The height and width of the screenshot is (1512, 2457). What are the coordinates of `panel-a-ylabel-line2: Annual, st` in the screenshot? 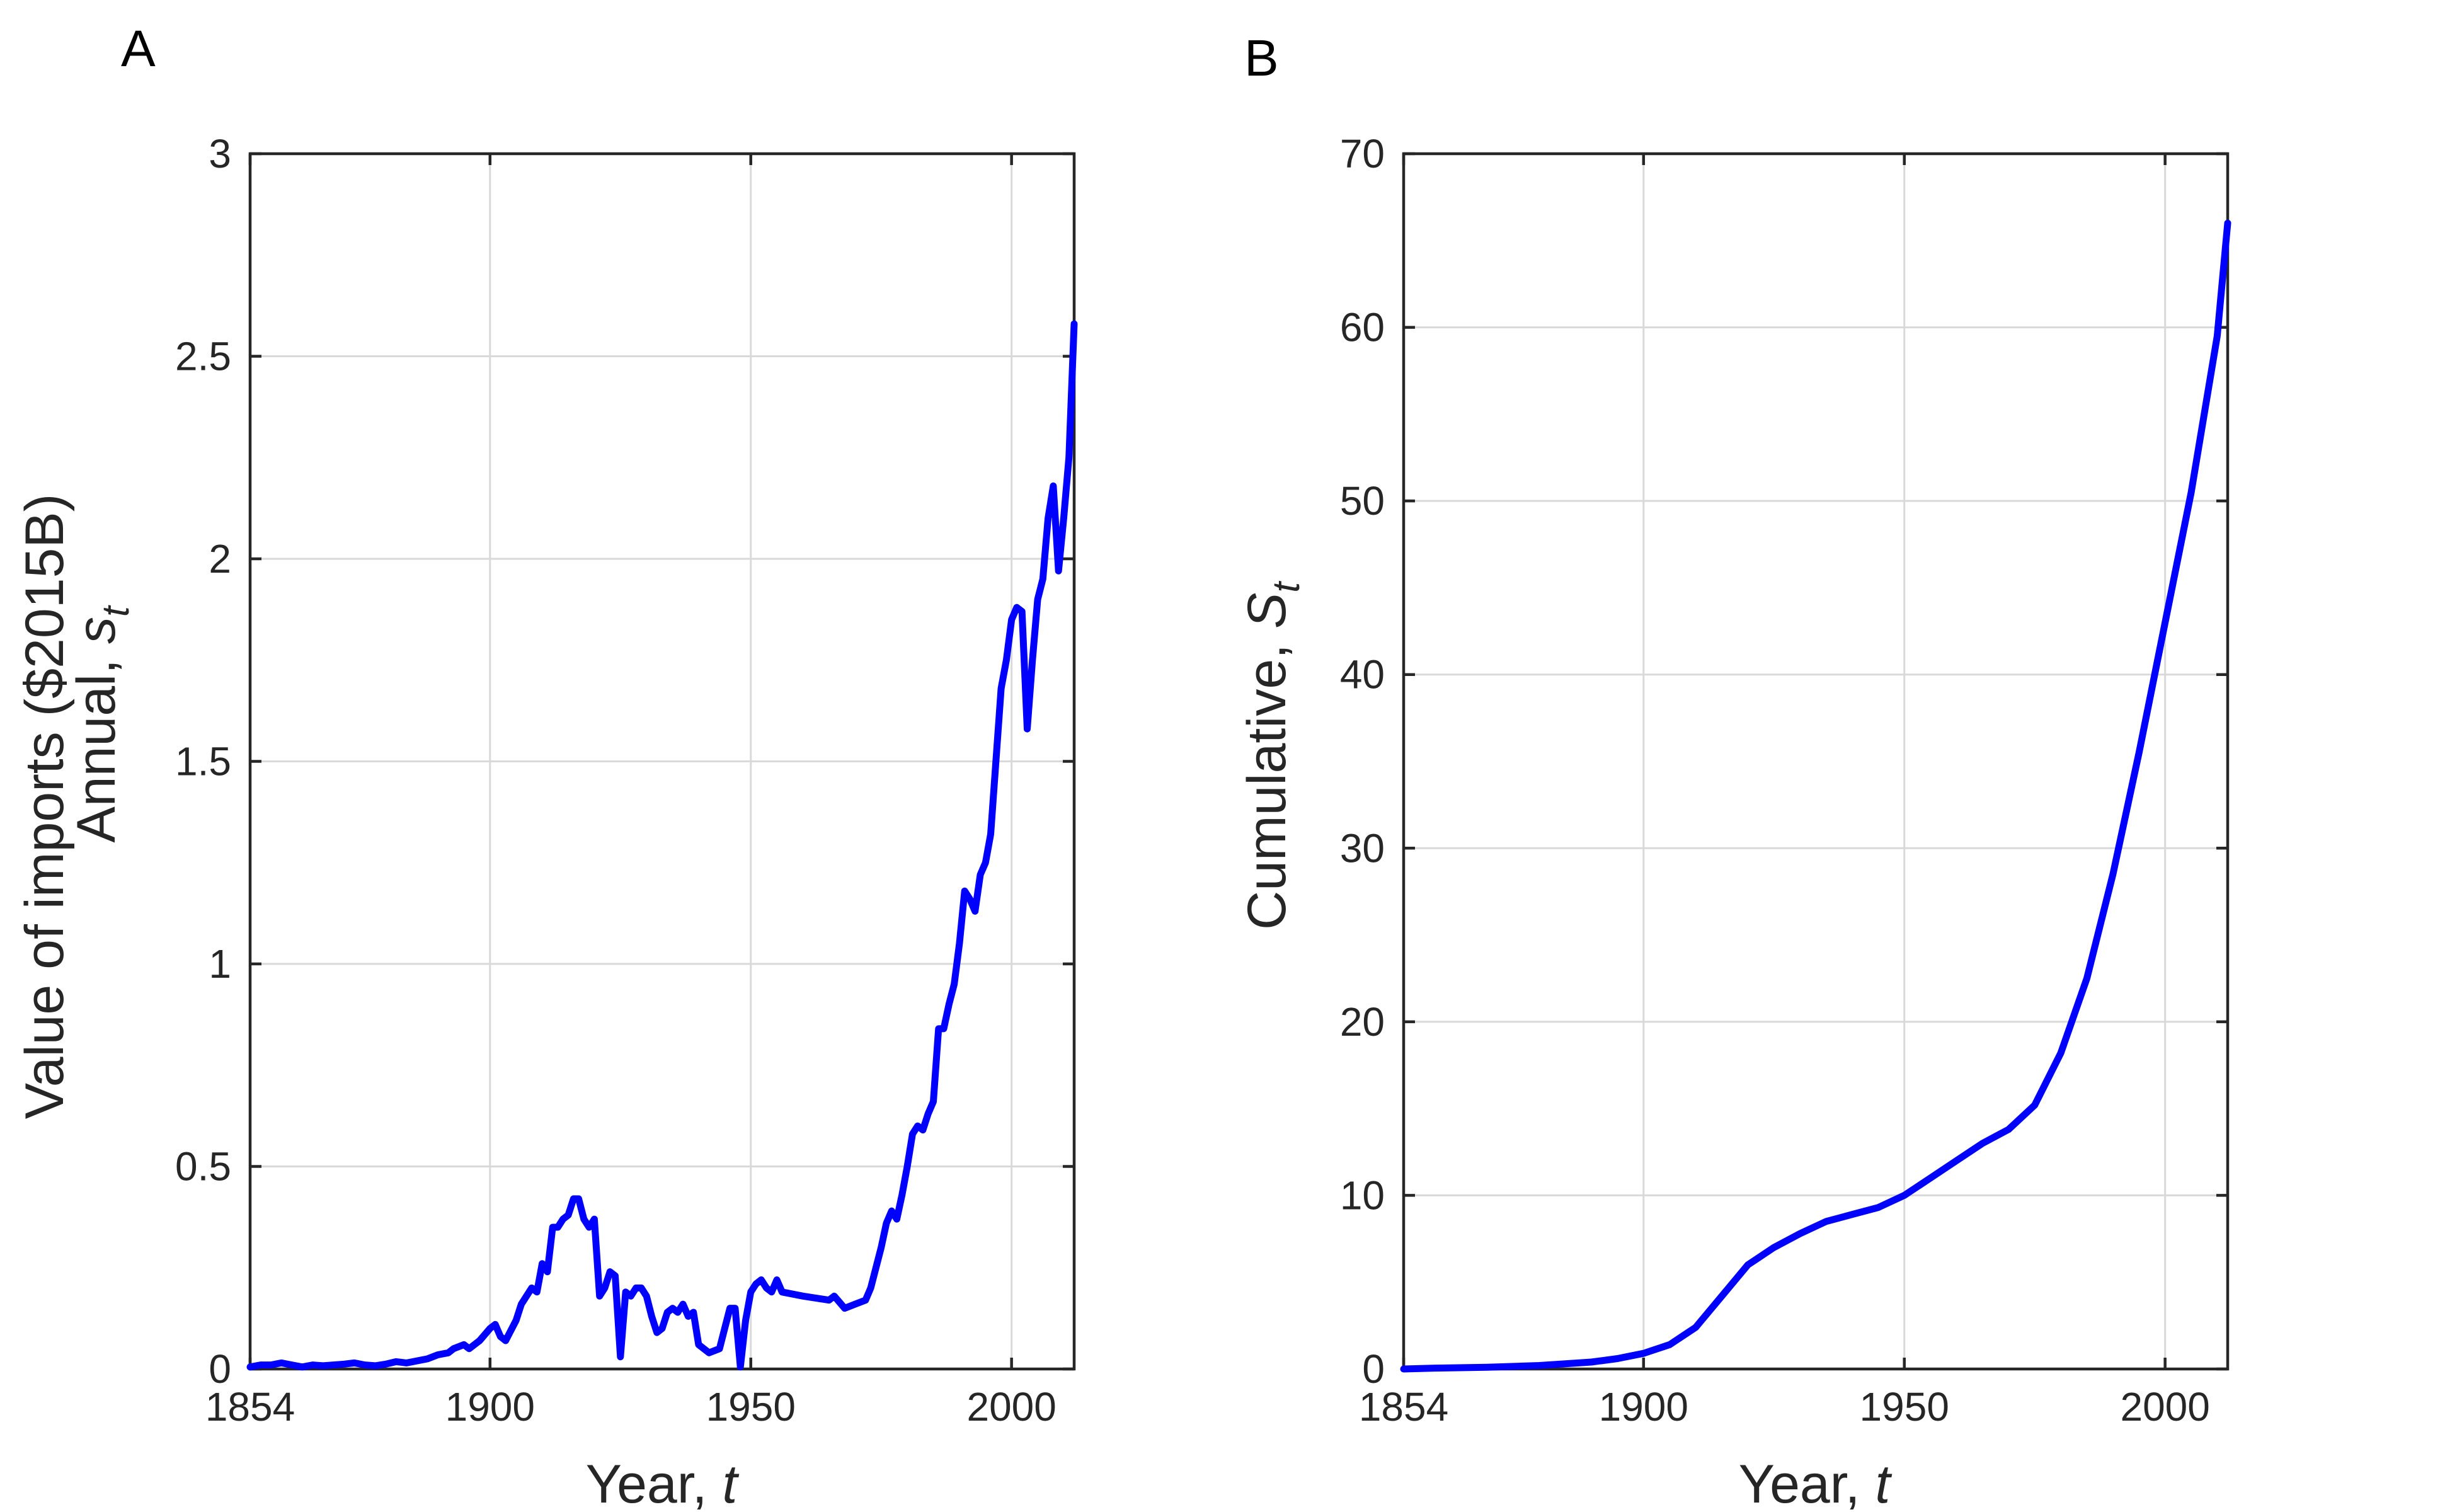 It's located at (101, 724).